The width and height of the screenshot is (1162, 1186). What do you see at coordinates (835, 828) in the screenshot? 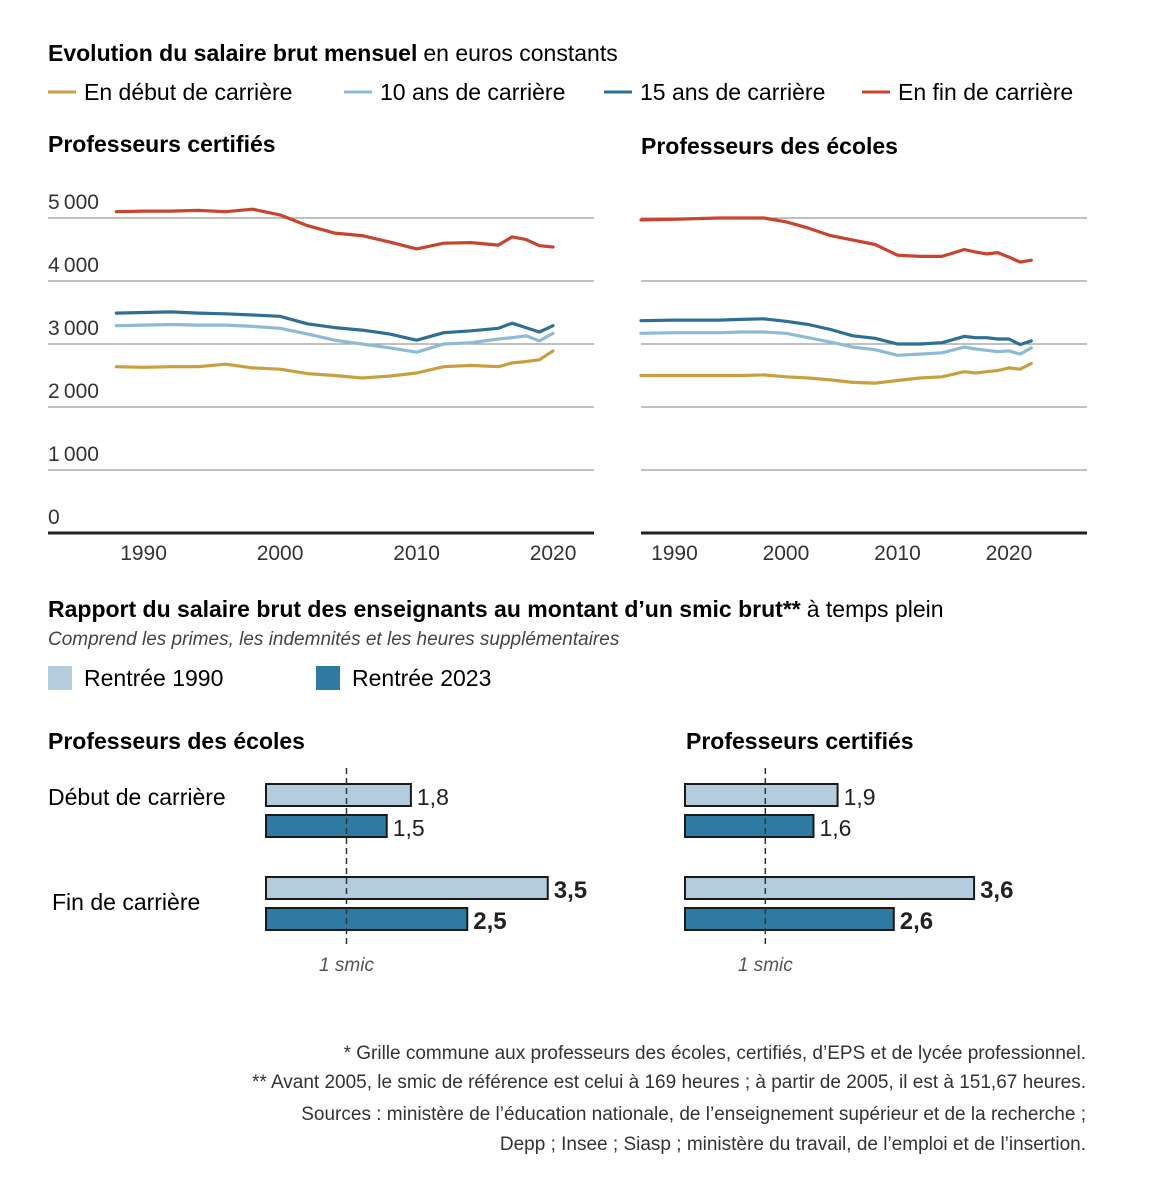
I see `bar-label-certifies-debut-2023: 1,6` at bounding box center [835, 828].